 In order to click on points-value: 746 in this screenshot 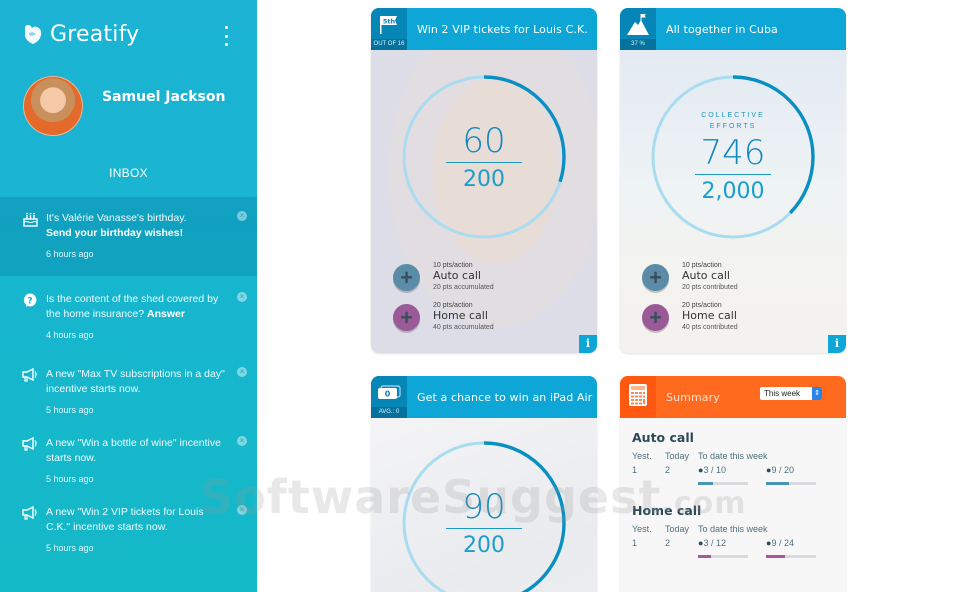, I will do `click(733, 152)`.